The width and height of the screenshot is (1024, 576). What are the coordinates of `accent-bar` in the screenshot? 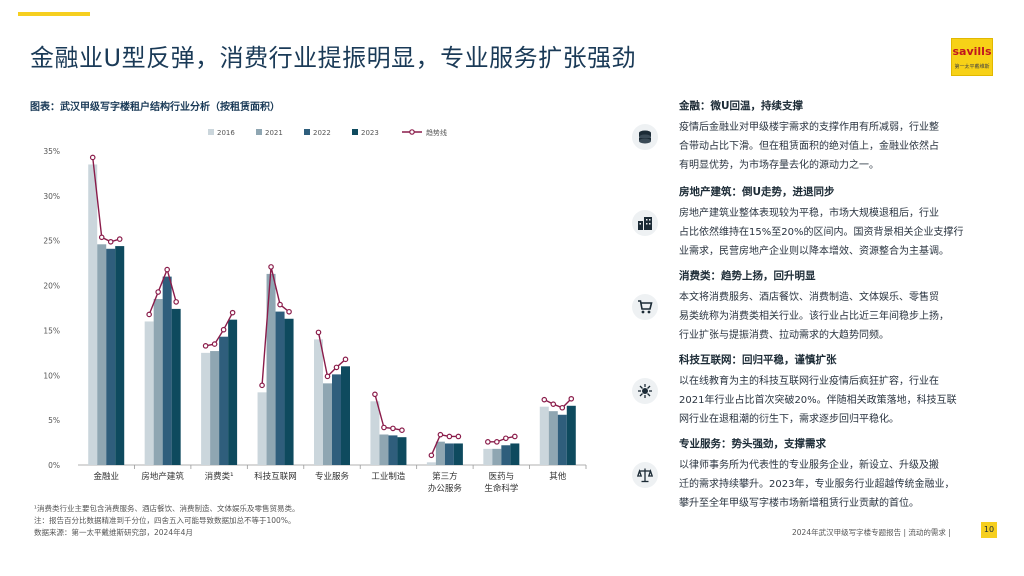 It's located at (54, 14).